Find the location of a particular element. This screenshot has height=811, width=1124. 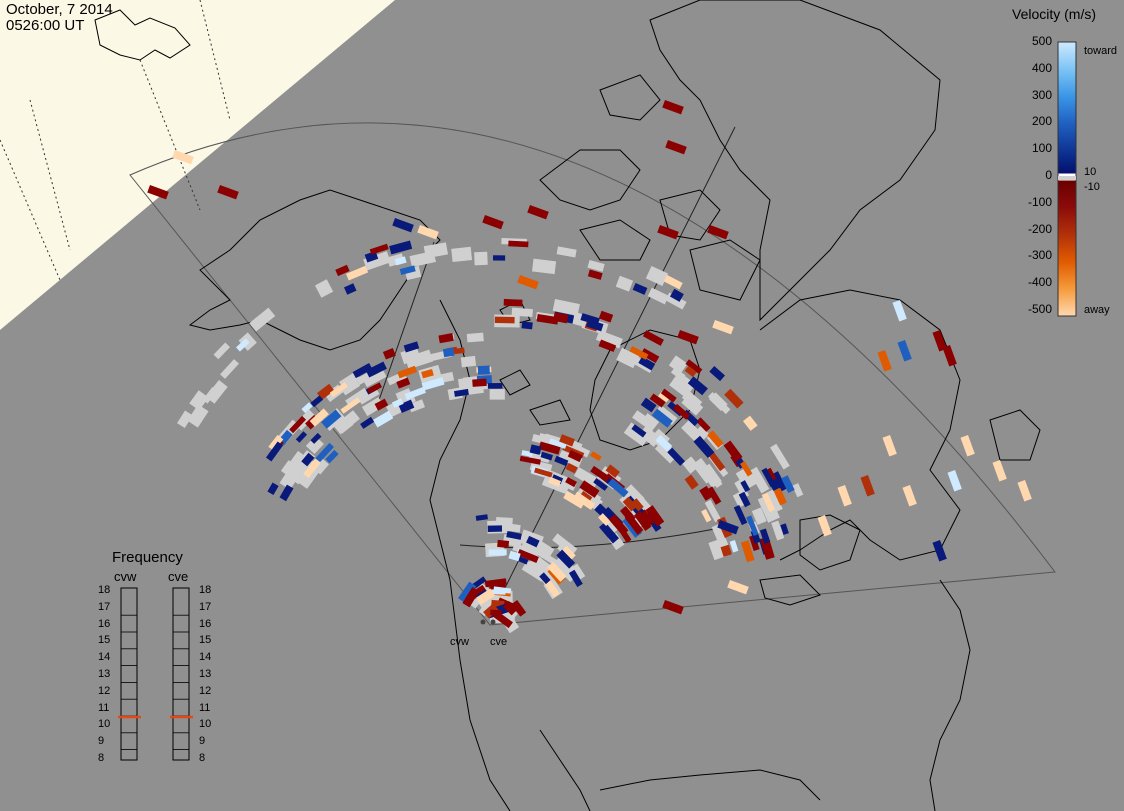

frequency-tick-label-right: 10 is located at coordinates (205, 724).